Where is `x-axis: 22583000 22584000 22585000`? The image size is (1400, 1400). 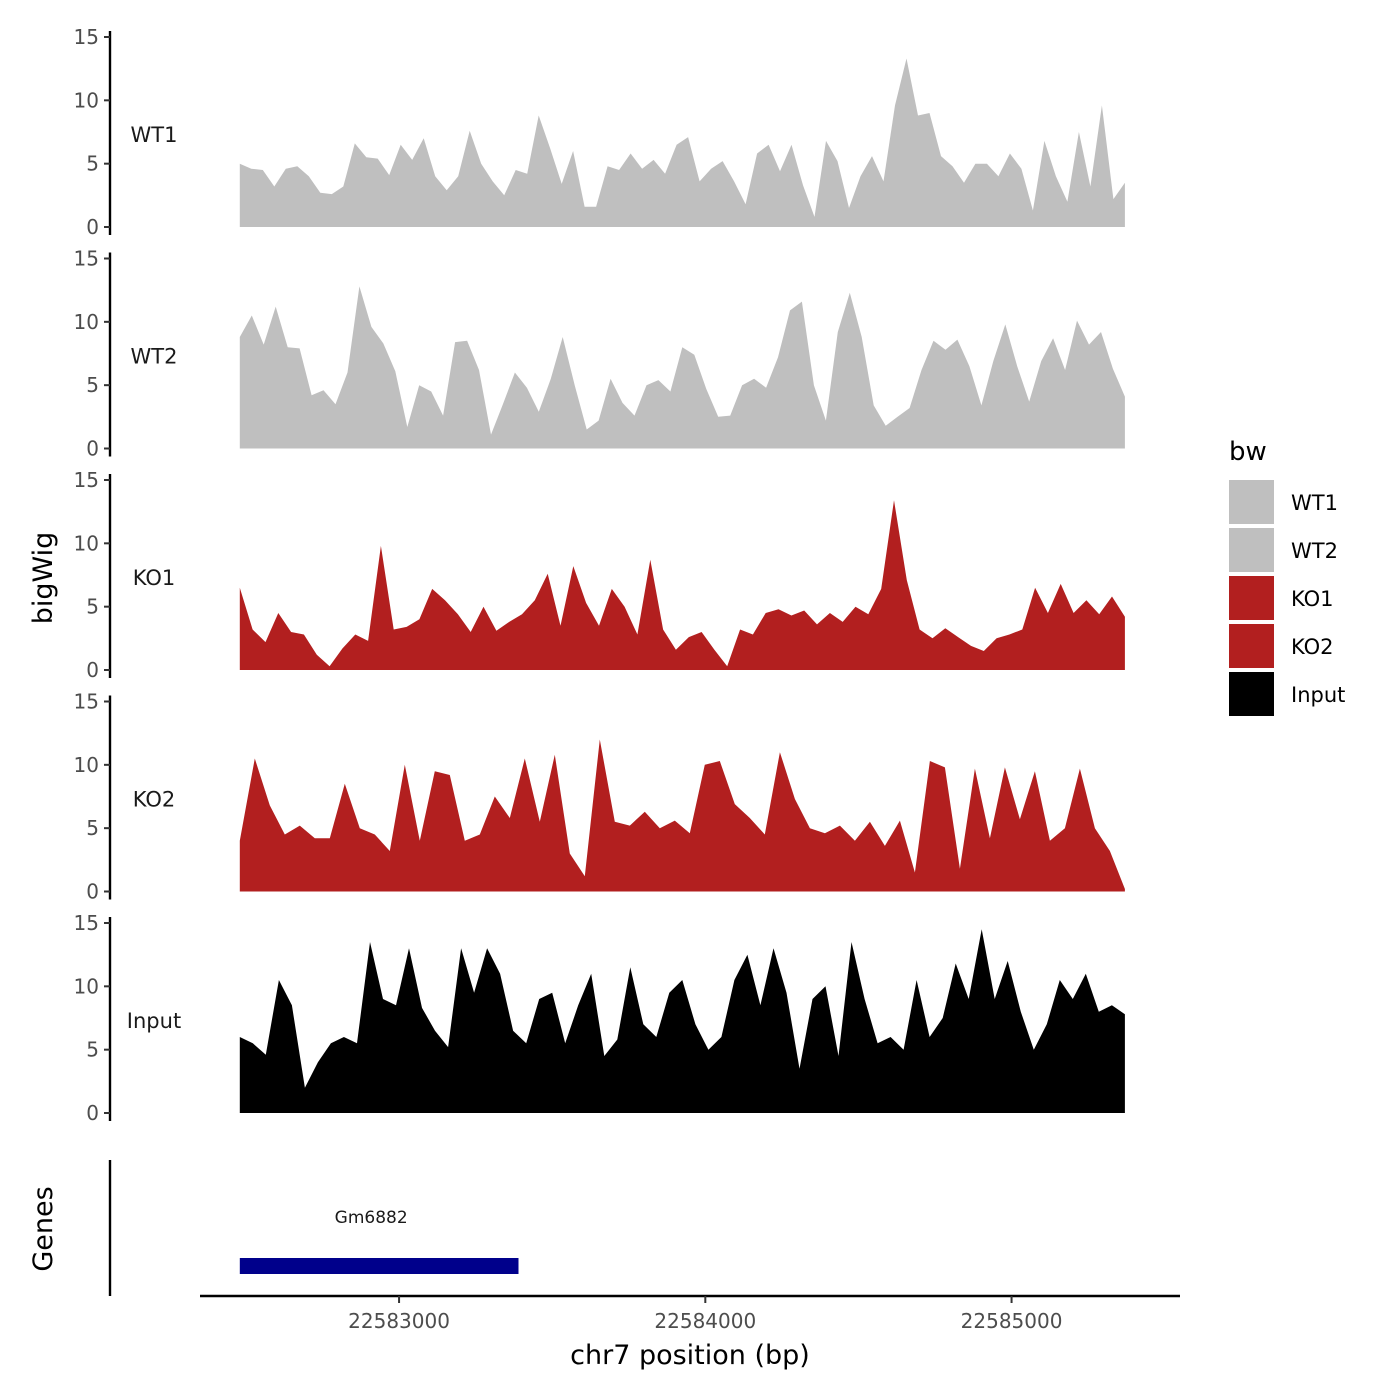 x-axis: 22583000 22584000 22585000 is located at coordinates (690, 1313).